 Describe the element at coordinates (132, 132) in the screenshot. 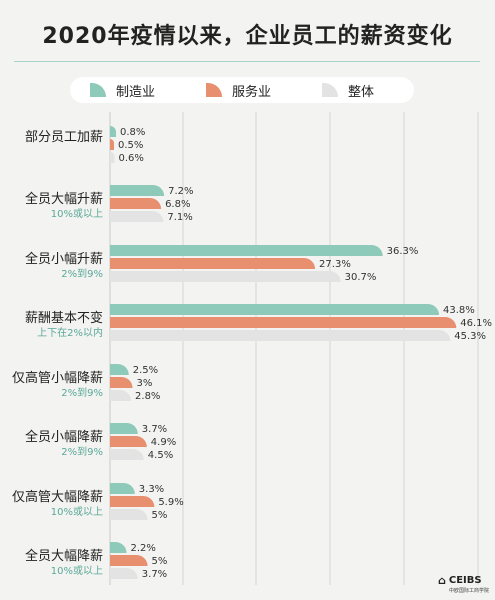

I see `value-label-manufacturing: 0.8%` at that location.